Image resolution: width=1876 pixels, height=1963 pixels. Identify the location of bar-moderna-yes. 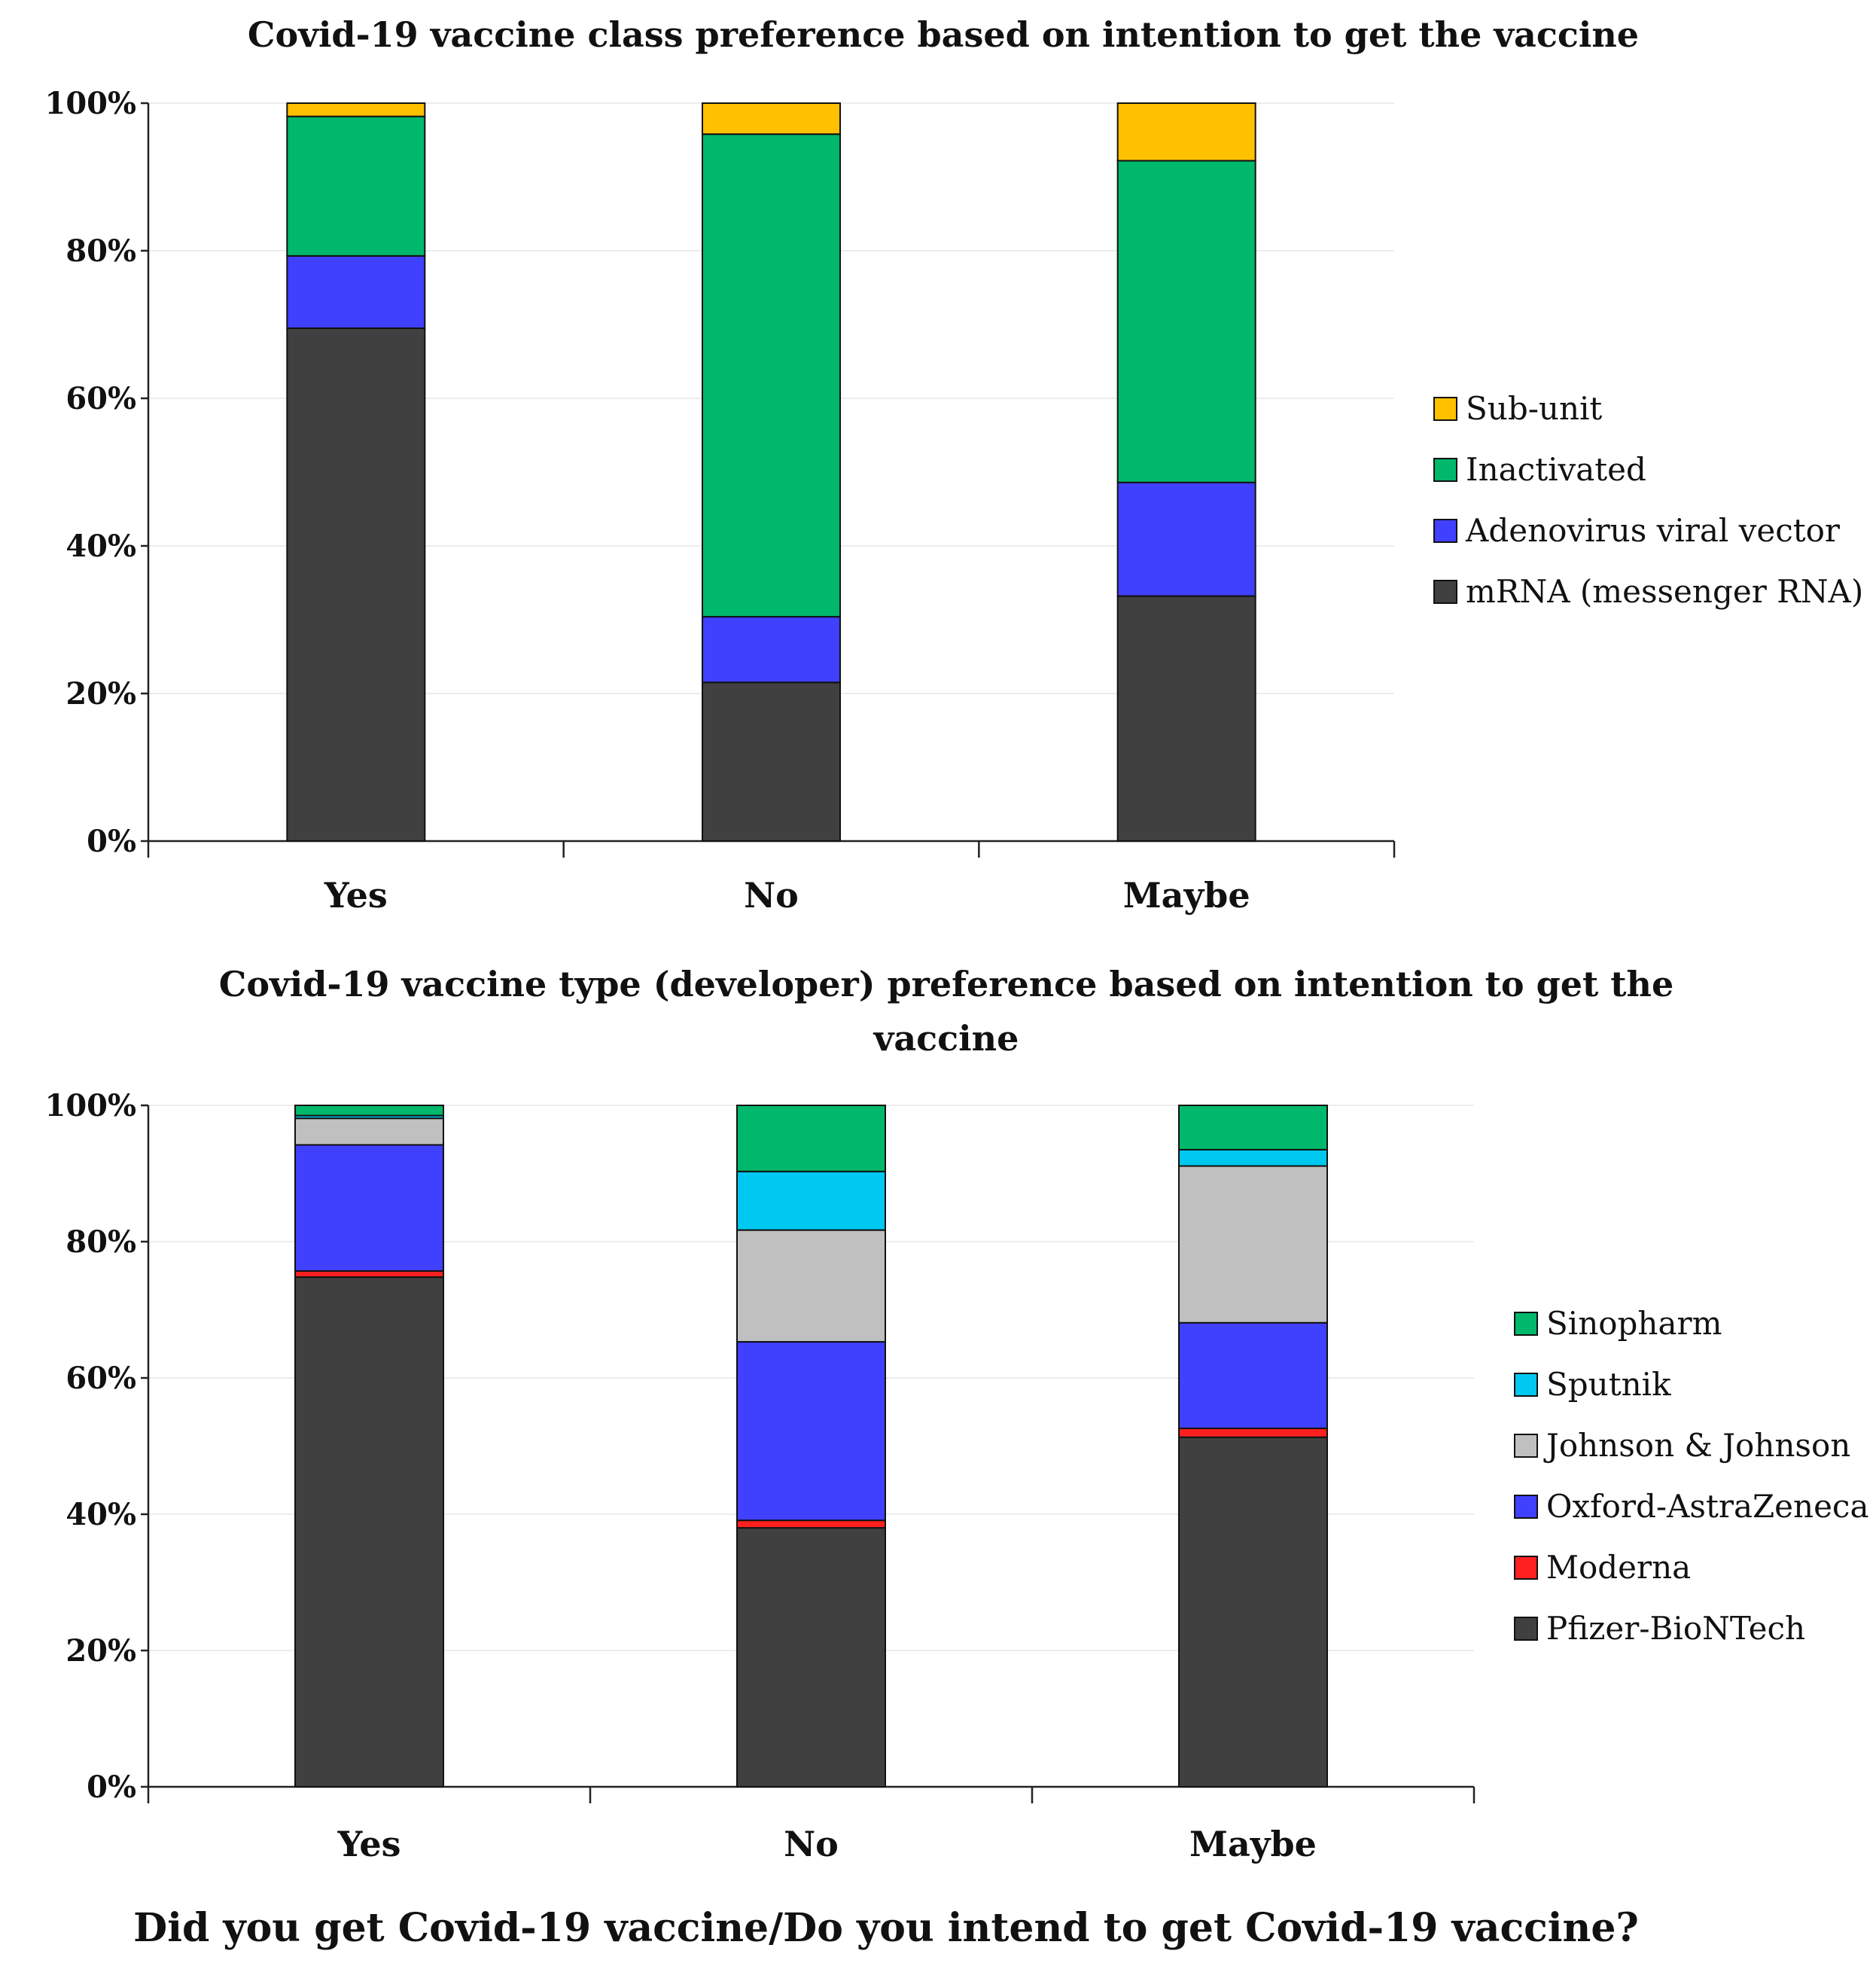
(369, 1274).